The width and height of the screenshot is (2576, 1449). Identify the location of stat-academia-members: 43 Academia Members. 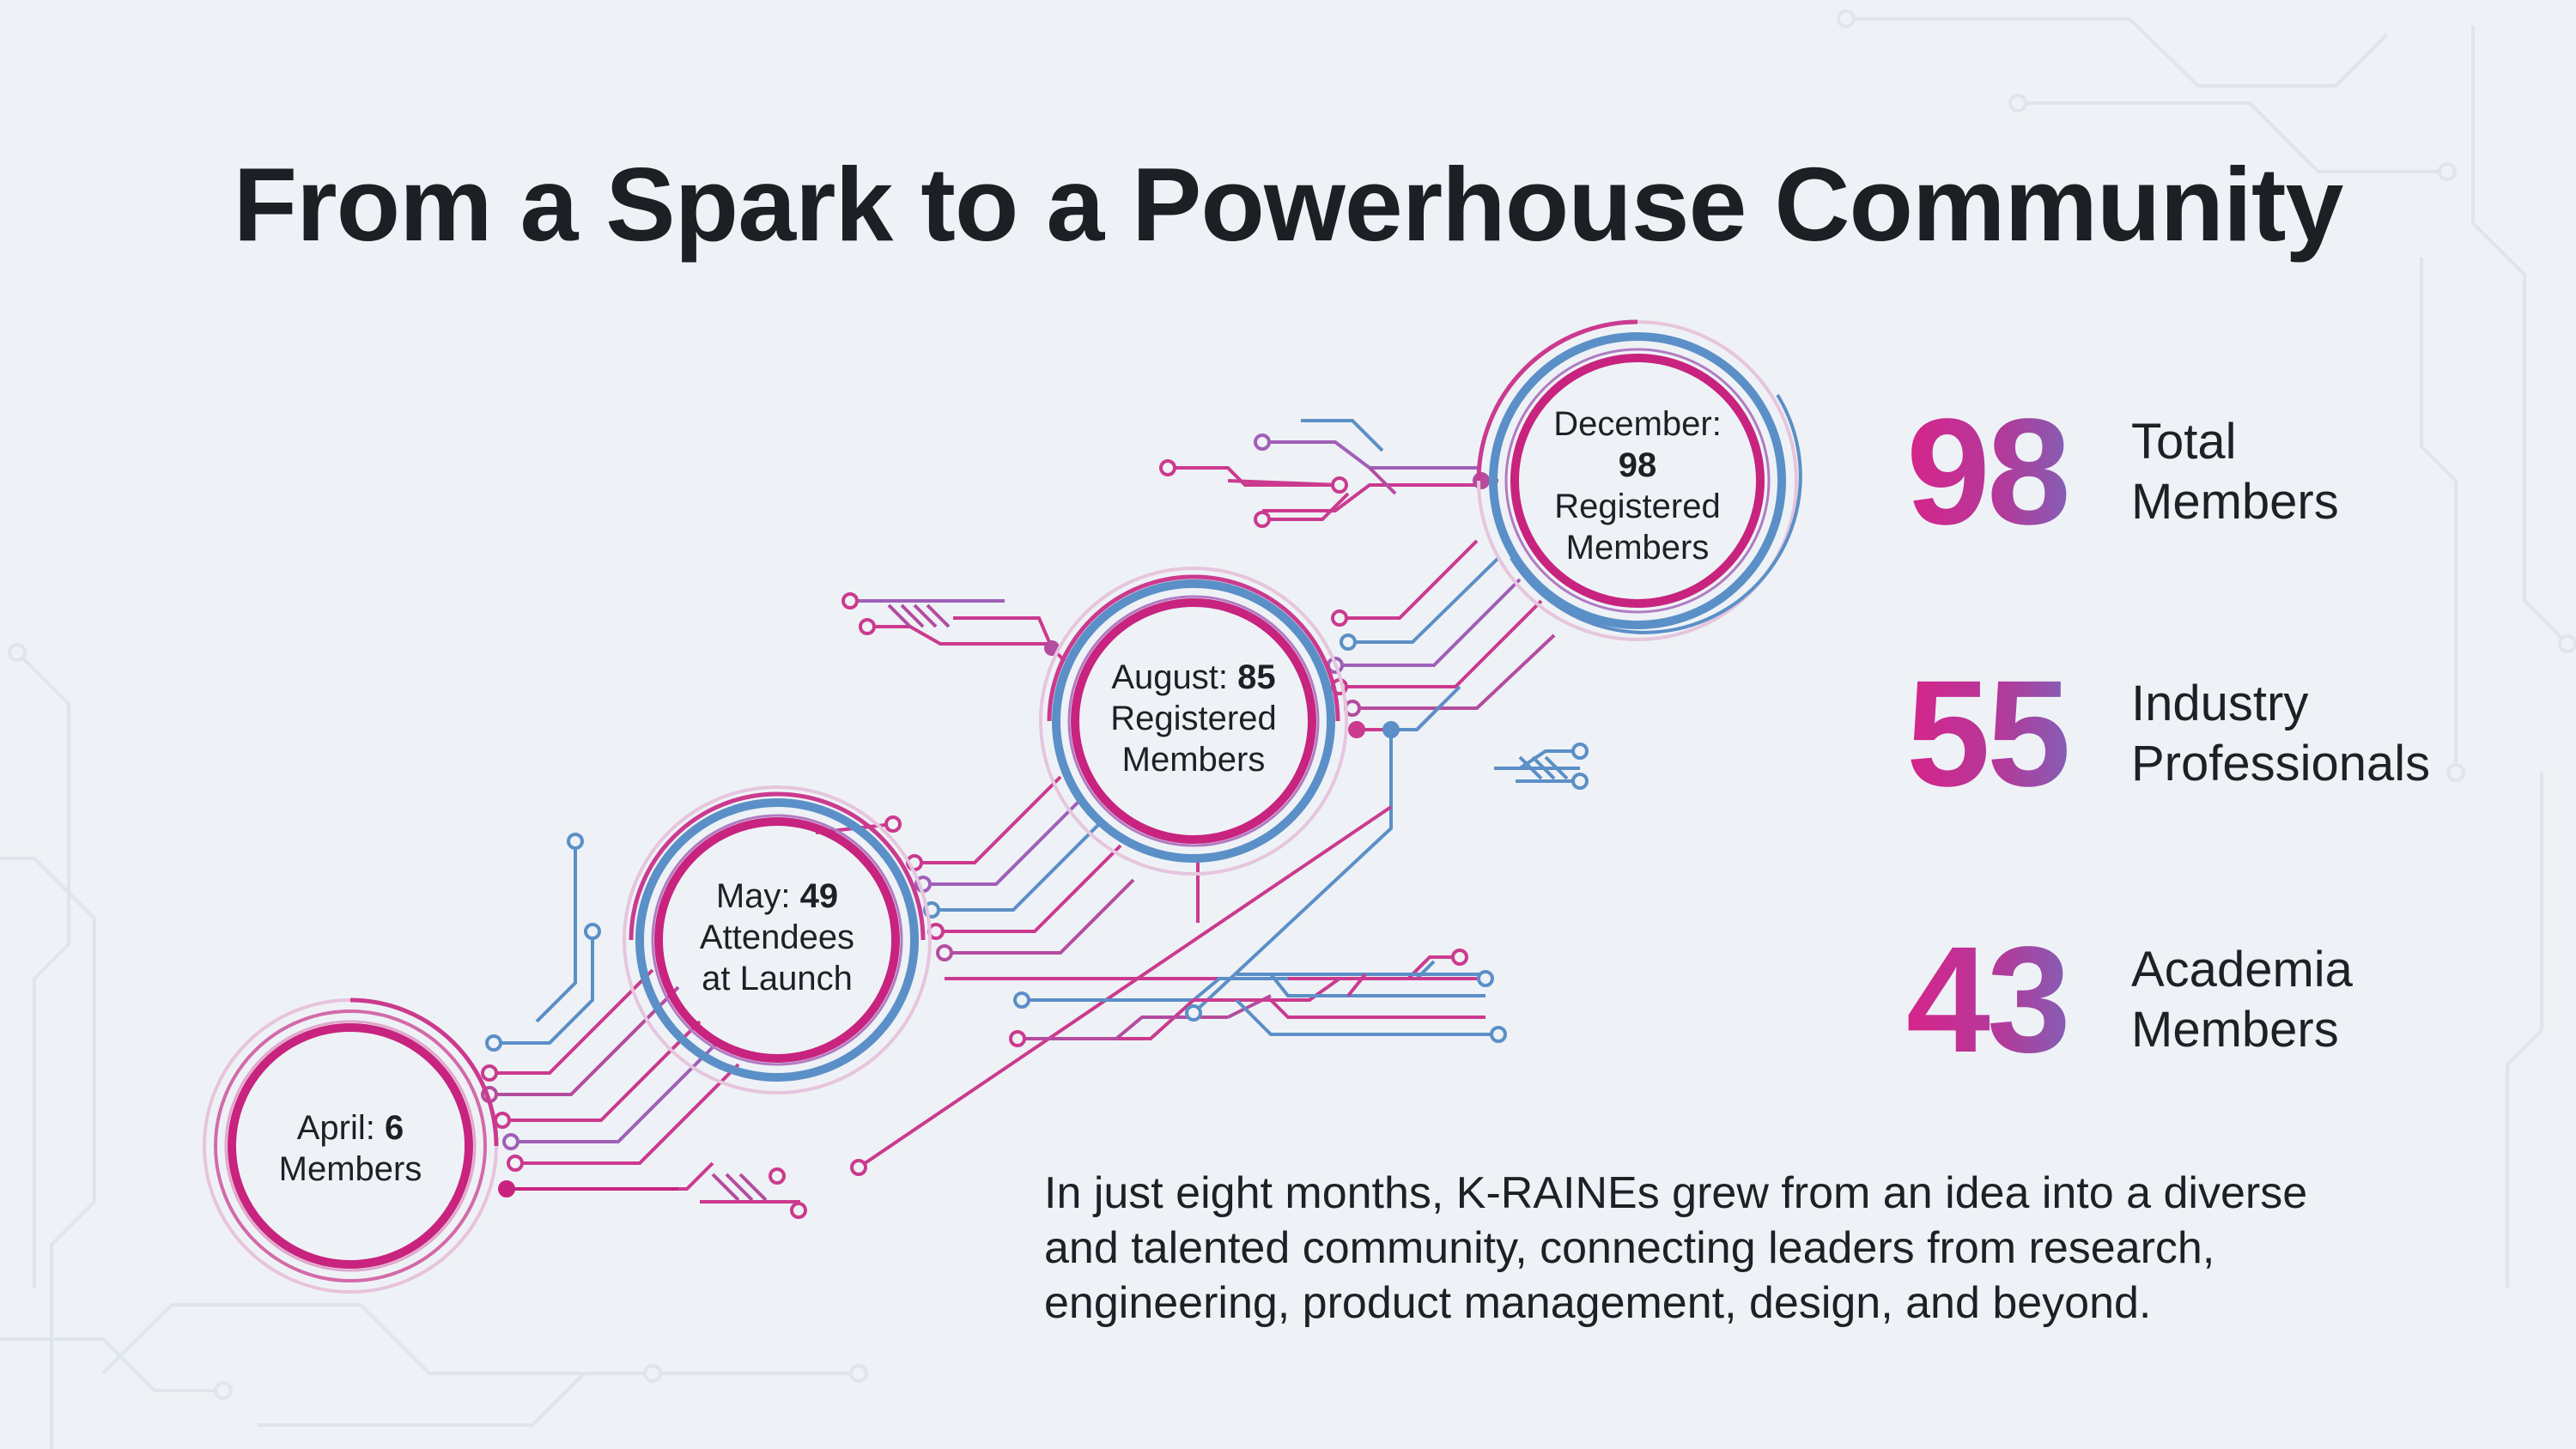
(2232, 1000).